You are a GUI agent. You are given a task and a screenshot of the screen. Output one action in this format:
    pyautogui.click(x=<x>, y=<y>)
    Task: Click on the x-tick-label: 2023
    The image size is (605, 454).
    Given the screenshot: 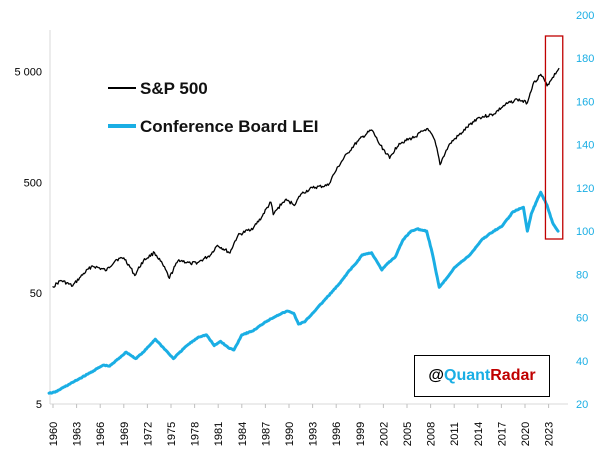 What is the action you would take?
    pyautogui.click(x=550, y=434)
    